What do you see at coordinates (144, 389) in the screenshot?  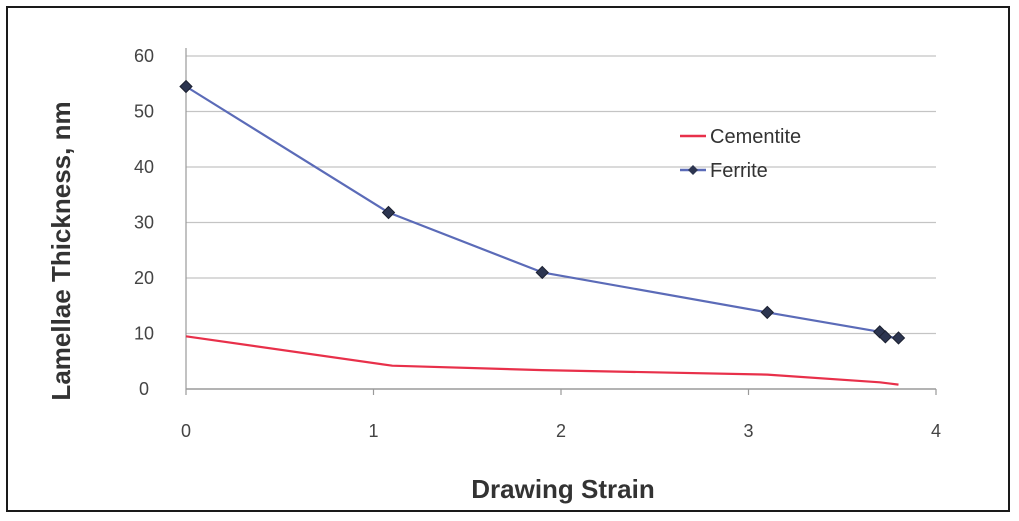 I see `y-tick-label: 0` at bounding box center [144, 389].